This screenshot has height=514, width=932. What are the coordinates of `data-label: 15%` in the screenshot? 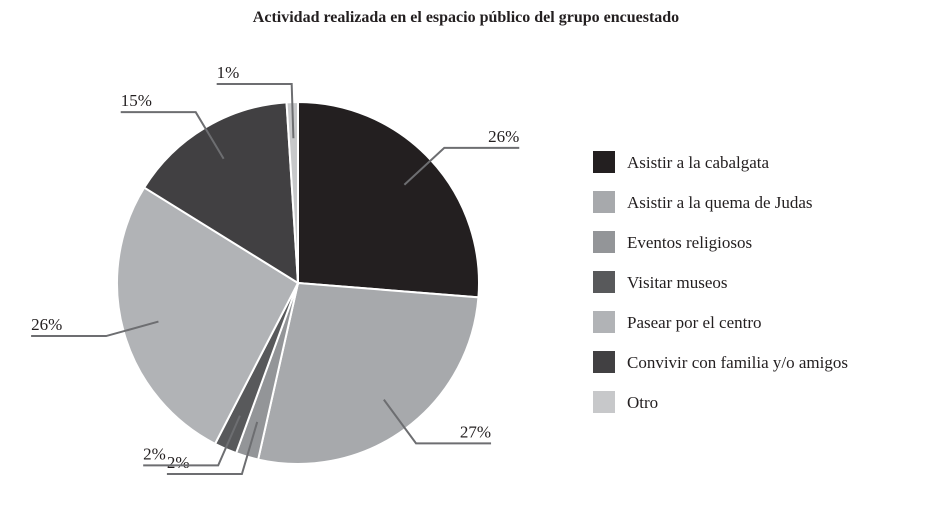 It's located at (136, 100).